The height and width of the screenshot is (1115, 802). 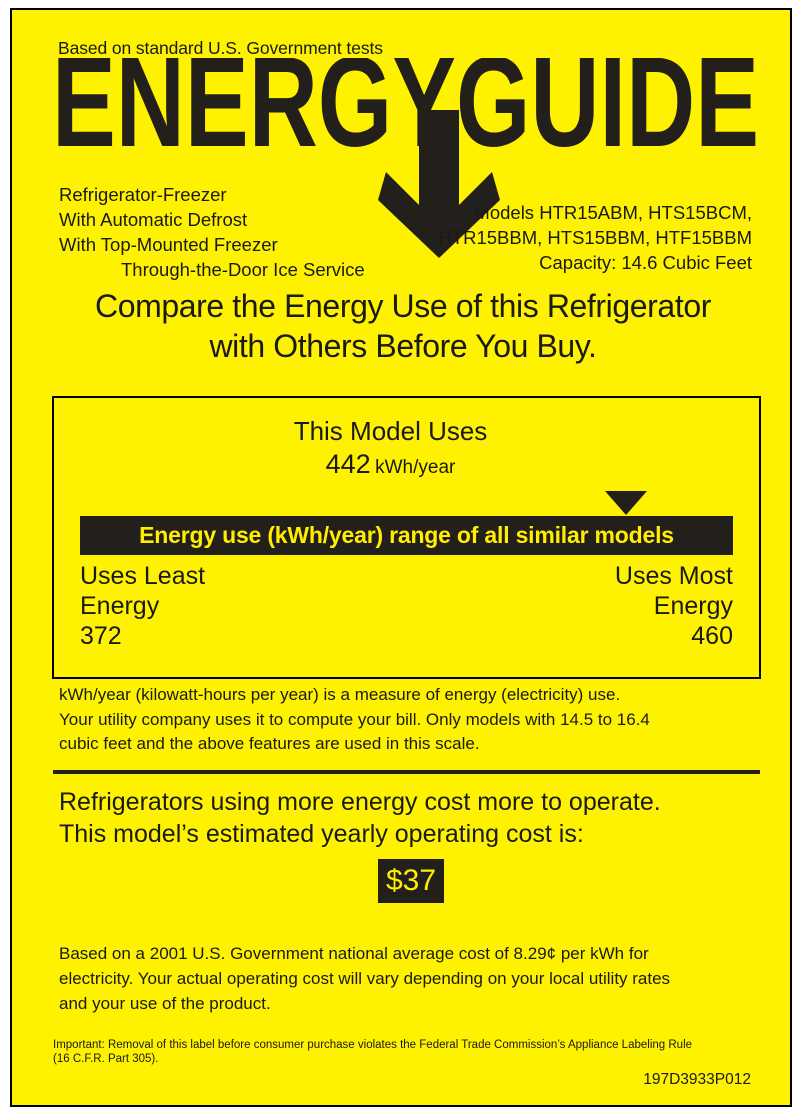 What do you see at coordinates (168, 244) in the screenshot?
I see `feature-line-3: With Top-Mounted Freezer` at bounding box center [168, 244].